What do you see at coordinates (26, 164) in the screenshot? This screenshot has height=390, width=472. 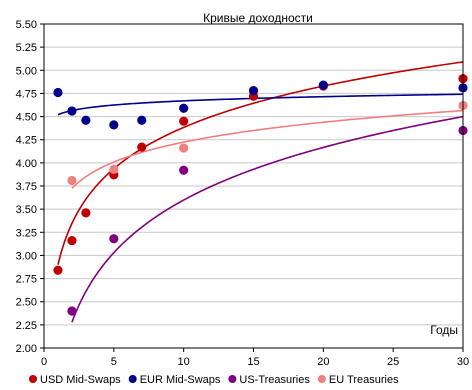 I see `y-tick-label: 4.00` at bounding box center [26, 164].